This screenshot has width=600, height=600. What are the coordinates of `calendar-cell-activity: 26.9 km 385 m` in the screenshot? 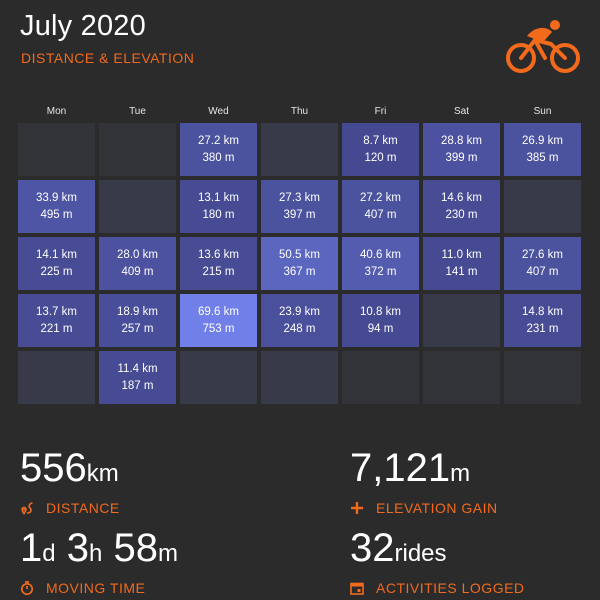 It's located at (542, 149).